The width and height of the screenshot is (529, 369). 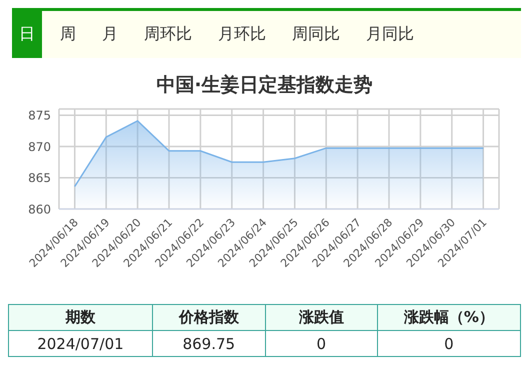 I want to click on text: 2024/07/01, so click(x=80, y=343).